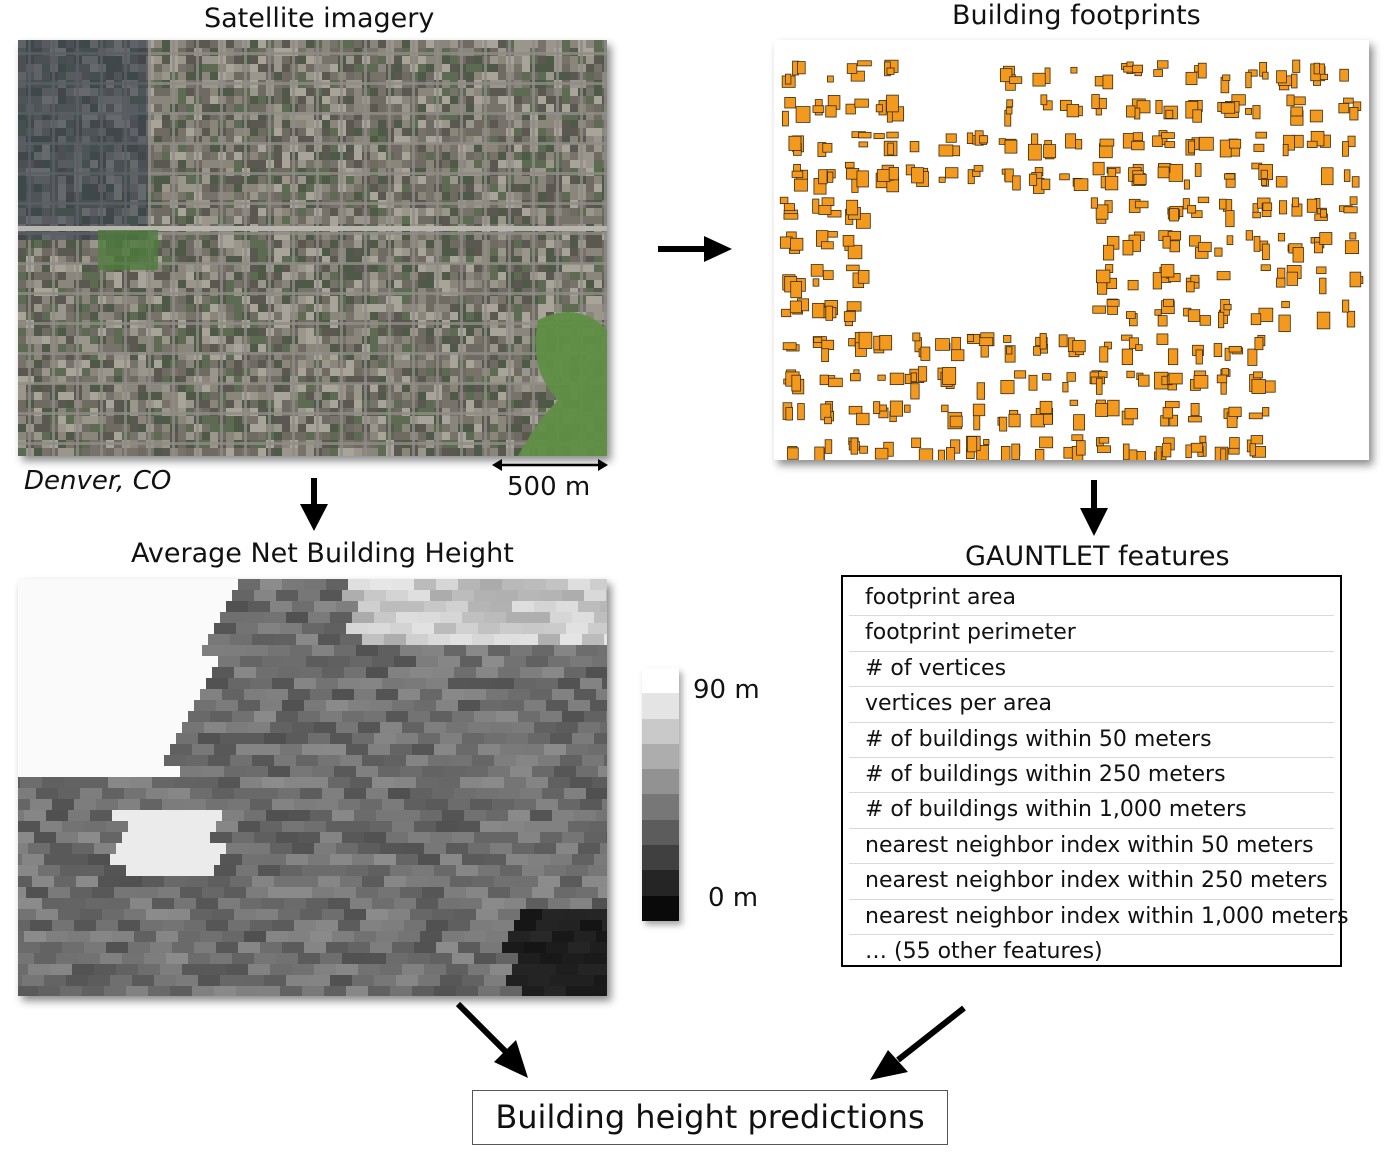  Describe the element at coordinates (314, 504) in the screenshot. I see `arrow-down-left-icon` at that location.